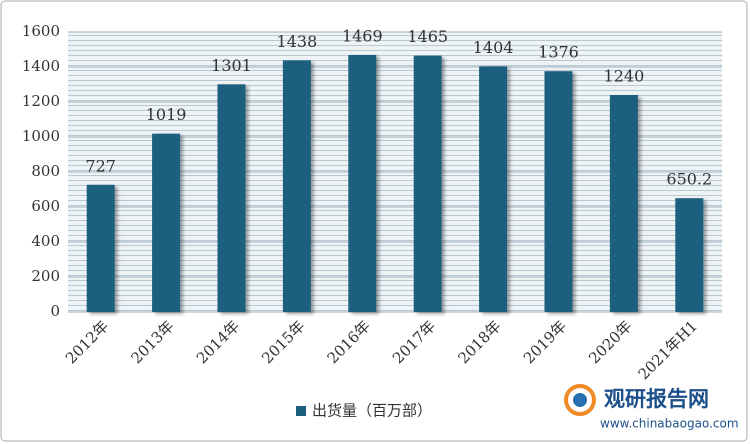 The width and height of the screenshot is (750, 444). What do you see at coordinates (669, 424) in the screenshot?
I see `watermark-url: www.chinabaogao.com` at bounding box center [669, 424].